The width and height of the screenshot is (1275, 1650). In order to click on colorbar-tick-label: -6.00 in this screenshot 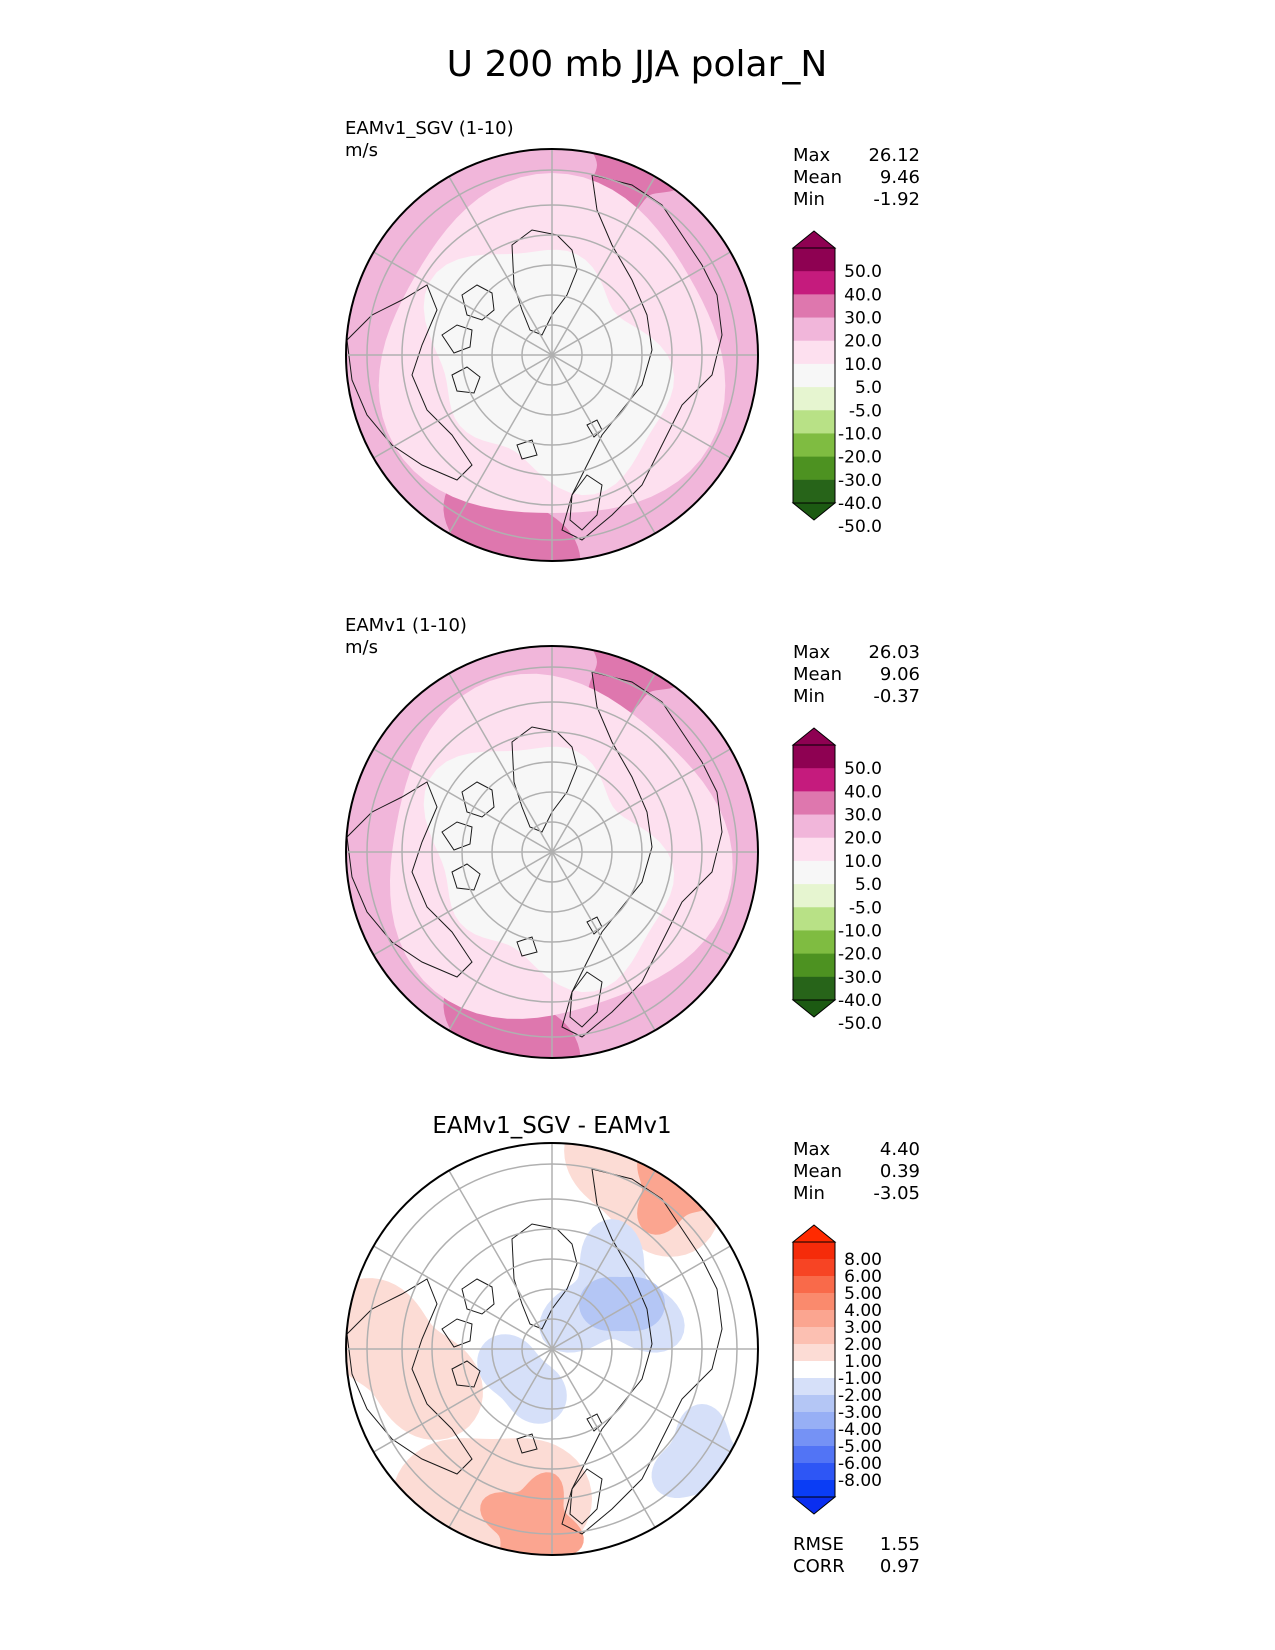, I will do `click(860, 1464)`.